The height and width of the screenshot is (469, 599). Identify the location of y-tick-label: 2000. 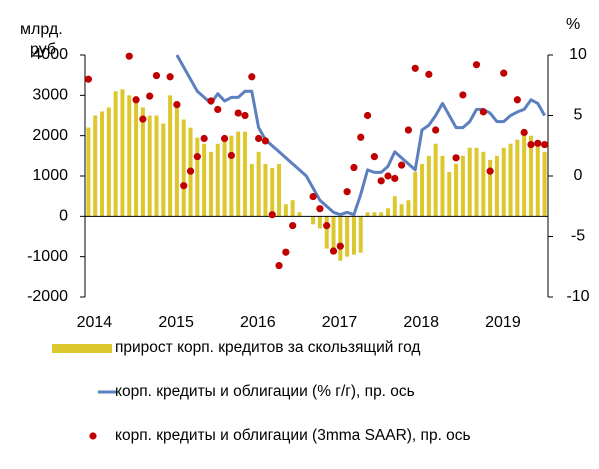
(50, 135).